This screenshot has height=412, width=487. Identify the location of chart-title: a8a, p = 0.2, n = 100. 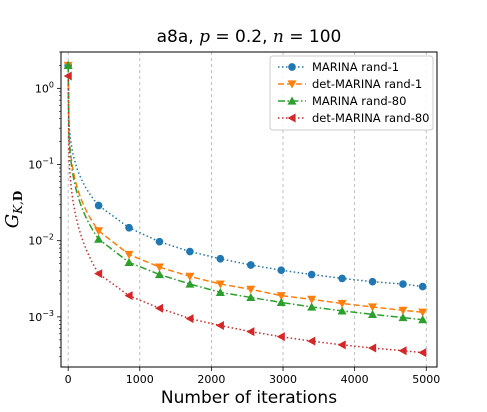
(249, 37).